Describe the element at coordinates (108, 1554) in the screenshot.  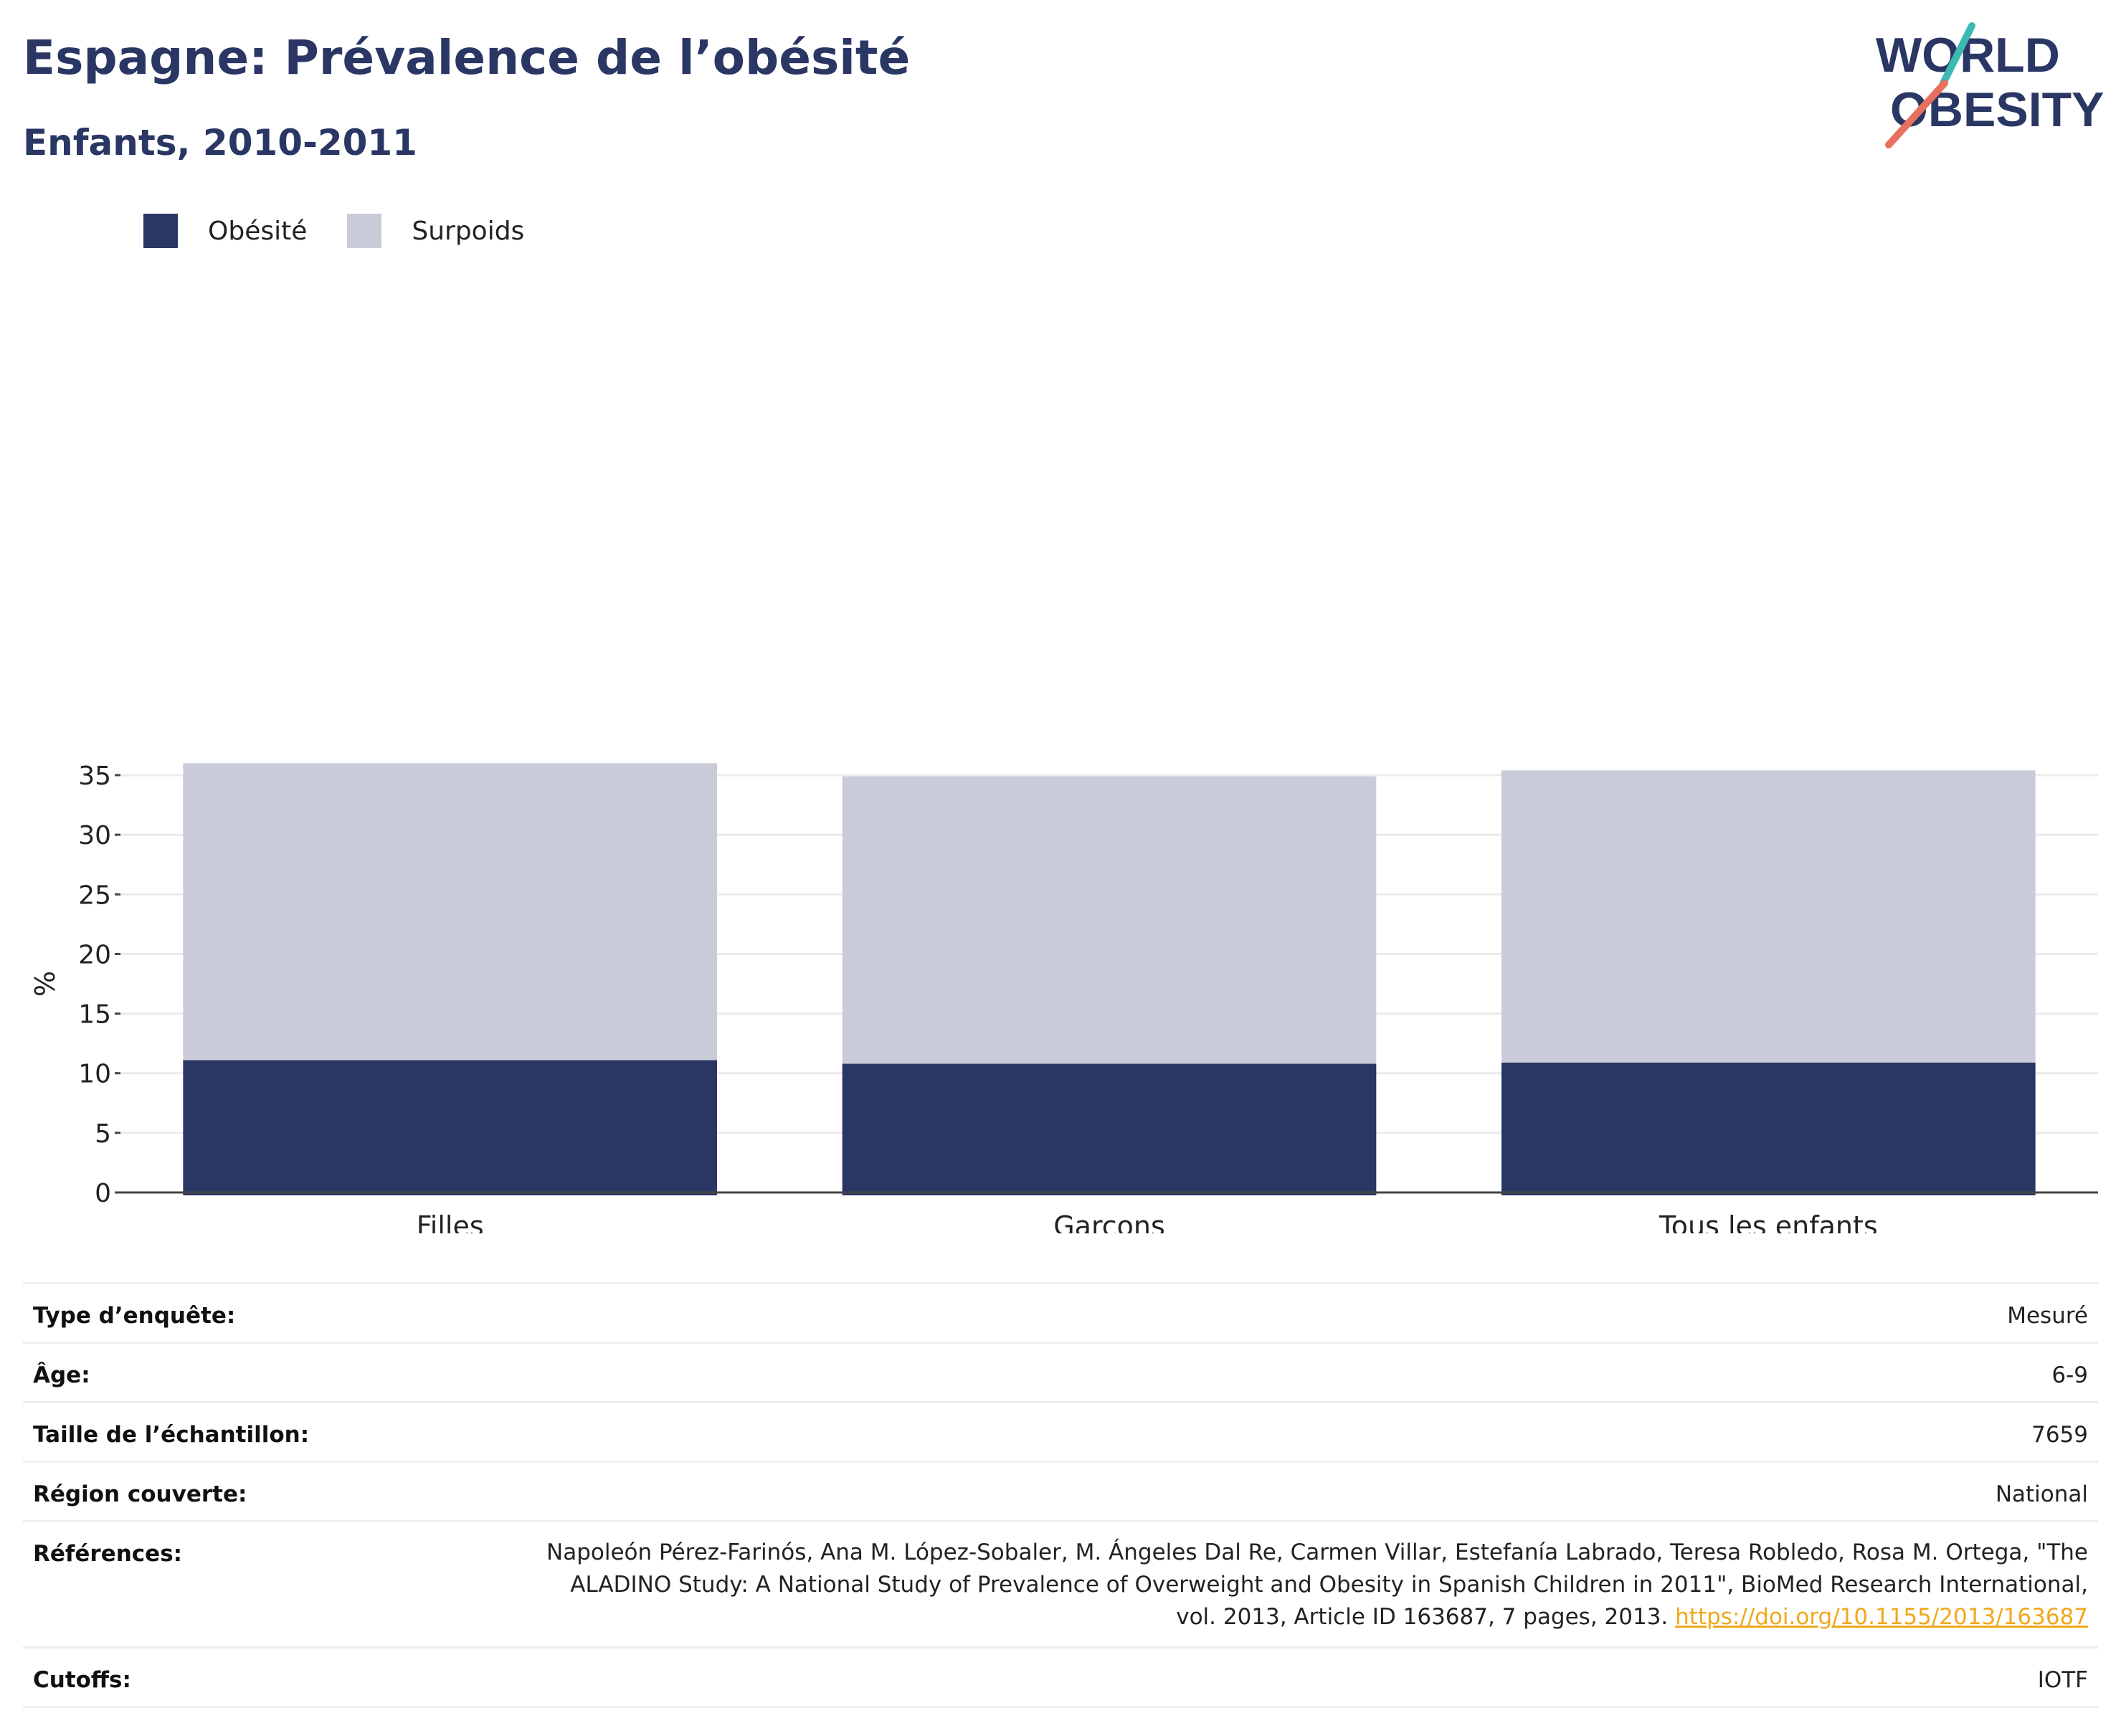
I see `meta-label: Références:` at that location.